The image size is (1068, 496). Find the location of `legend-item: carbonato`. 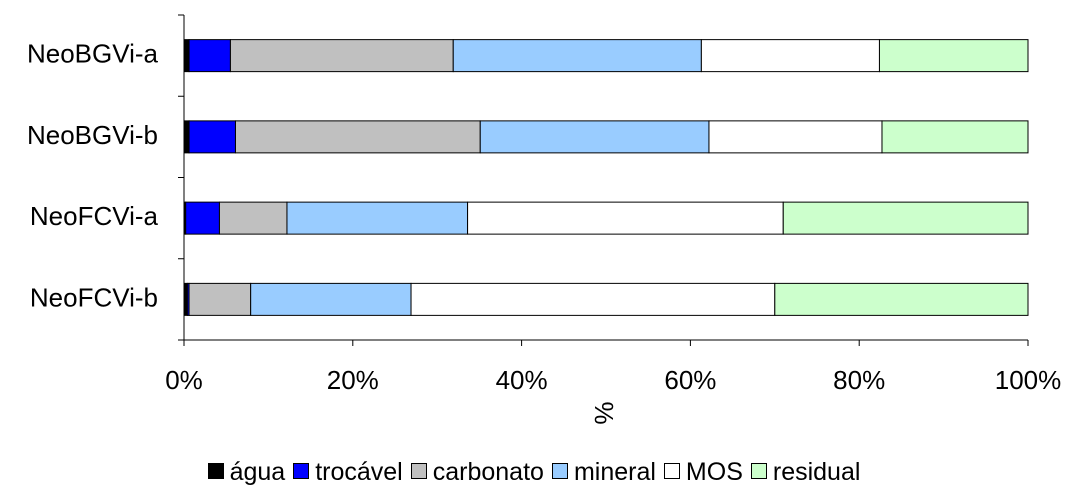

legend-item: carbonato is located at coordinates (477, 472).